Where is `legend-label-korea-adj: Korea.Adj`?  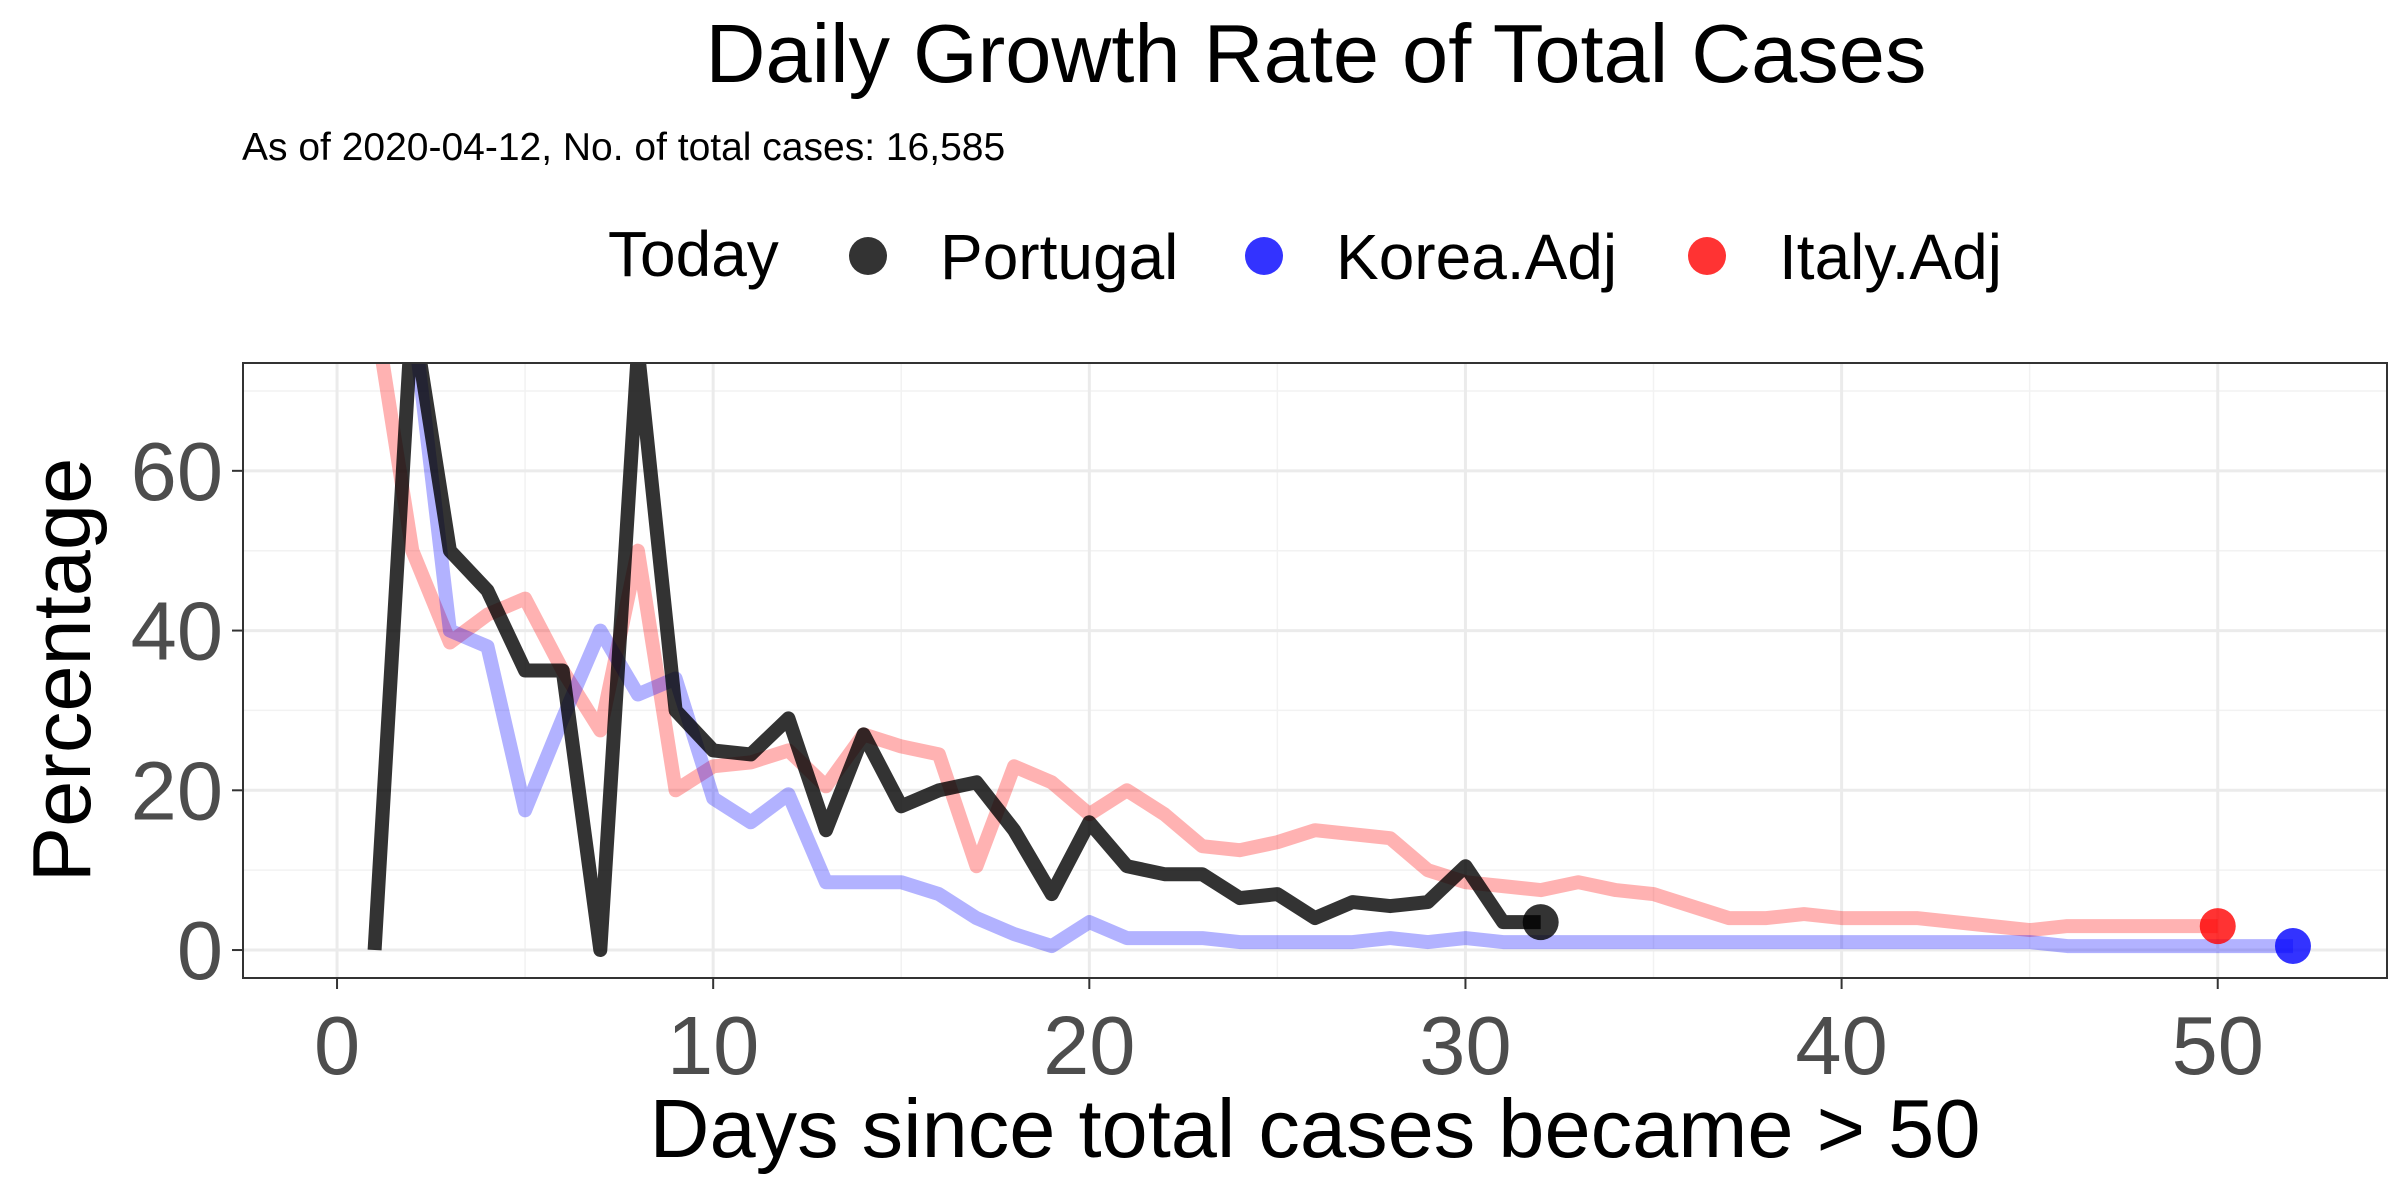
legend-label-korea-adj: Korea.Adj is located at coordinates (1476, 257).